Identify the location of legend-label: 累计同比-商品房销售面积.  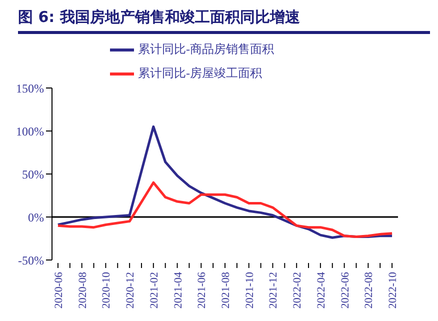
(206, 49).